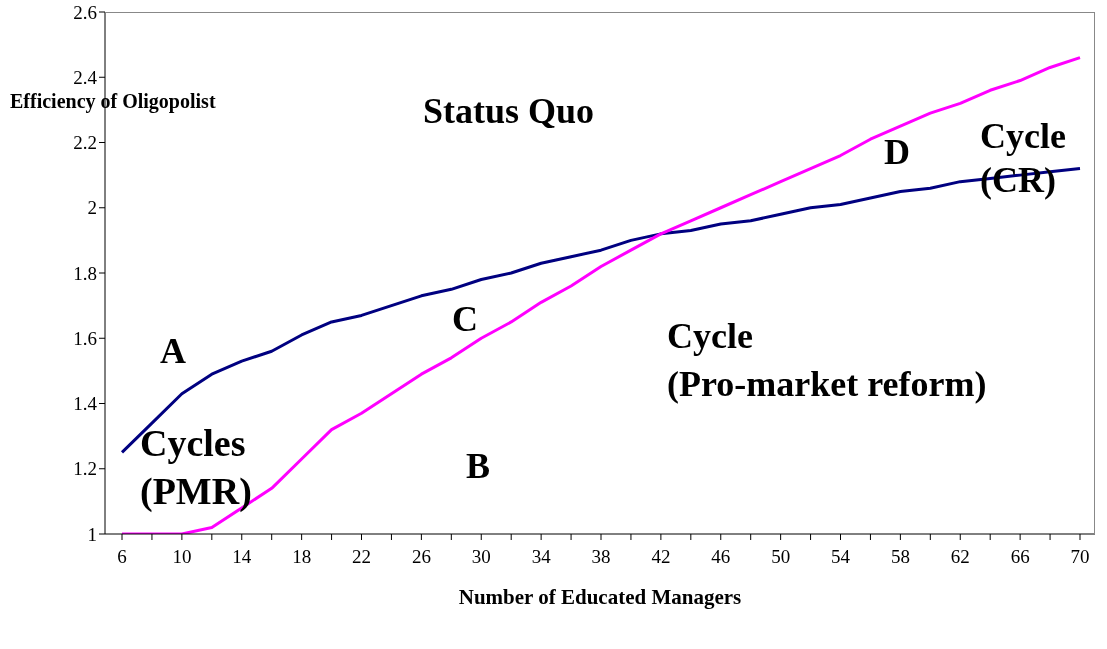  I want to click on x-tick-label: 14, so click(242, 557).